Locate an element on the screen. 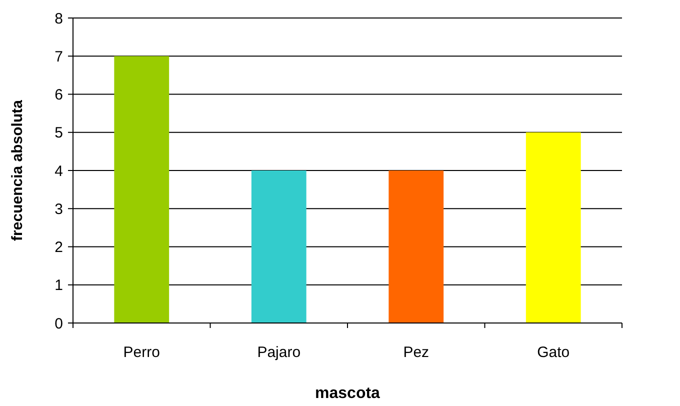 The height and width of the screenshot is (406, 680). y-axis-title: frecuencia absoluta is located at coordinates (17, 170).